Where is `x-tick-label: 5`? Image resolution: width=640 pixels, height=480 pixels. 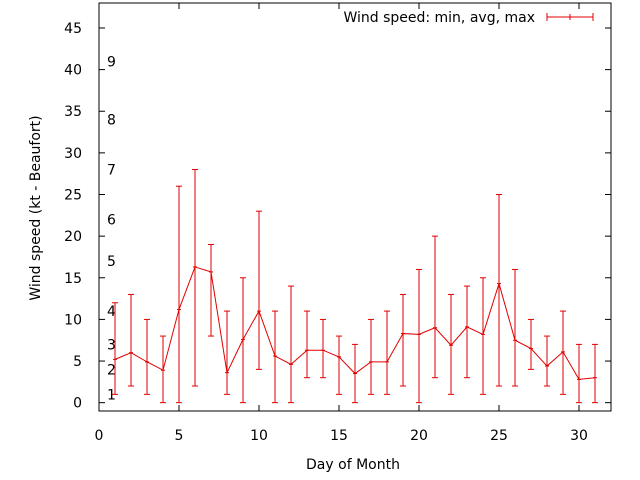 x-tick-label: 5 is located at coordinates (179, 436).